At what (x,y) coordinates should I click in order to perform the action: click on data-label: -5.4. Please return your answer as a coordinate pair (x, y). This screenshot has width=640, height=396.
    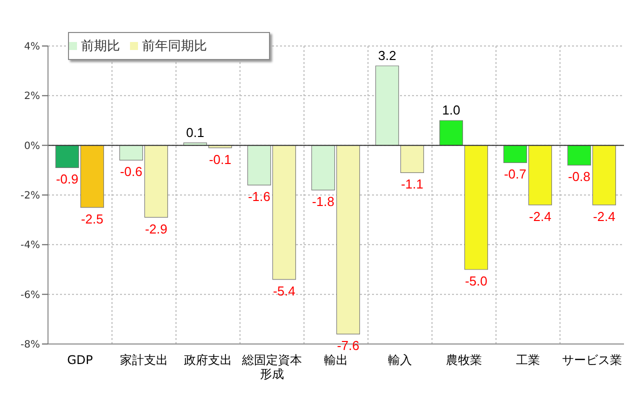
    Looking at the image, I should click on (284, 290).